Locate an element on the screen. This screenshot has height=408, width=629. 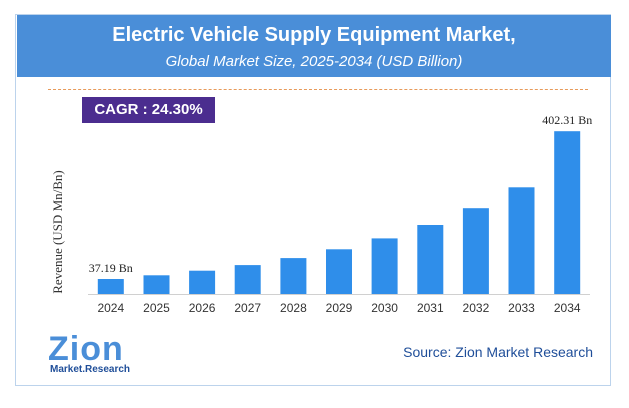
x-tick-label: 2033 is located at coordinates (521, 308).